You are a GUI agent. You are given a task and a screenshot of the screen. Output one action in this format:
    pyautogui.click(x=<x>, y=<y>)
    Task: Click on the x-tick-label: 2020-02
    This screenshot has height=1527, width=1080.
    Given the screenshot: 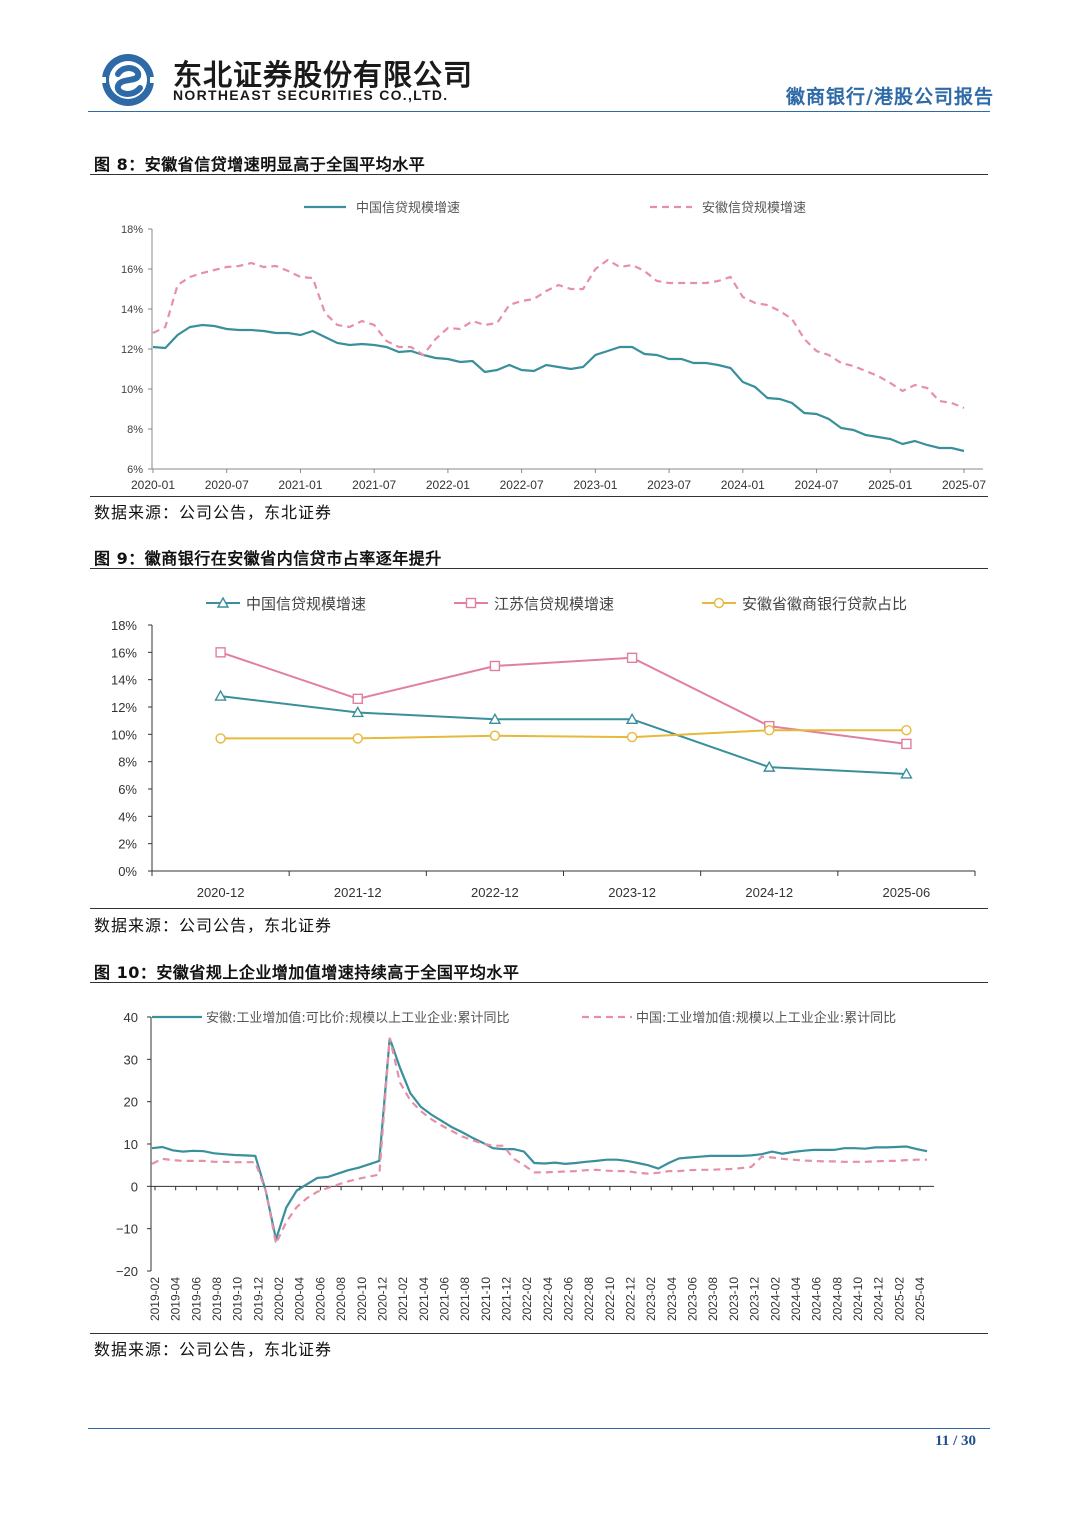 What is the action you would take?
    pyautogui.click(x=279, y=1299)
    